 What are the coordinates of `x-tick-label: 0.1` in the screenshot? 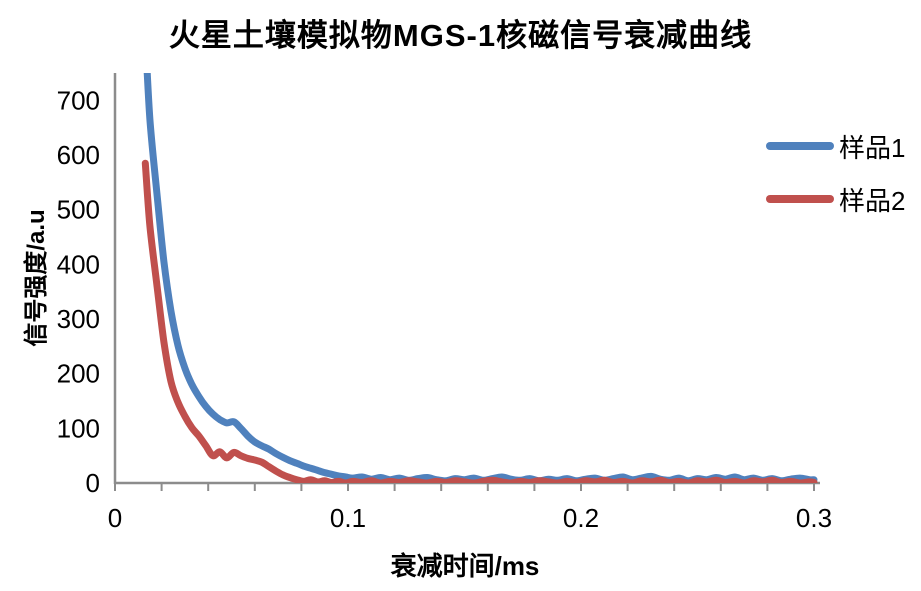 It's located at (348, 518).